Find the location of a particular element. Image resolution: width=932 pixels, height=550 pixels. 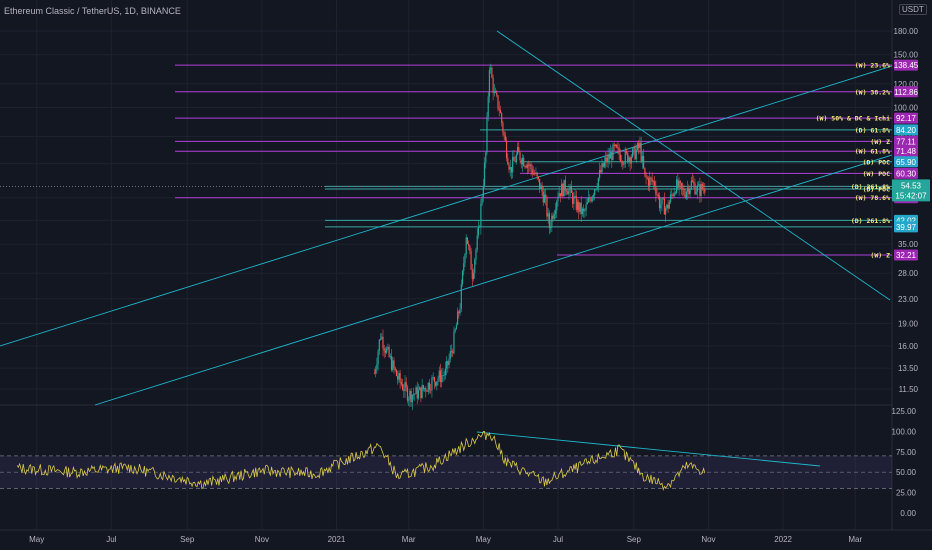

currency-badge: USDT is located at coordinates (913, 9).